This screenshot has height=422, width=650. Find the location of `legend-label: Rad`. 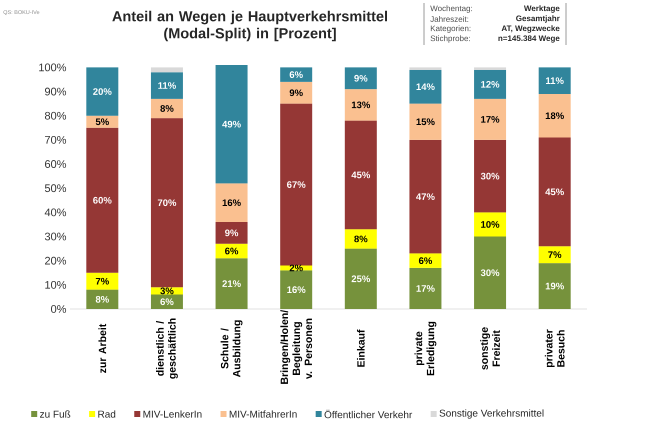

legend-label: Rad is located at coordinates (107, 414).